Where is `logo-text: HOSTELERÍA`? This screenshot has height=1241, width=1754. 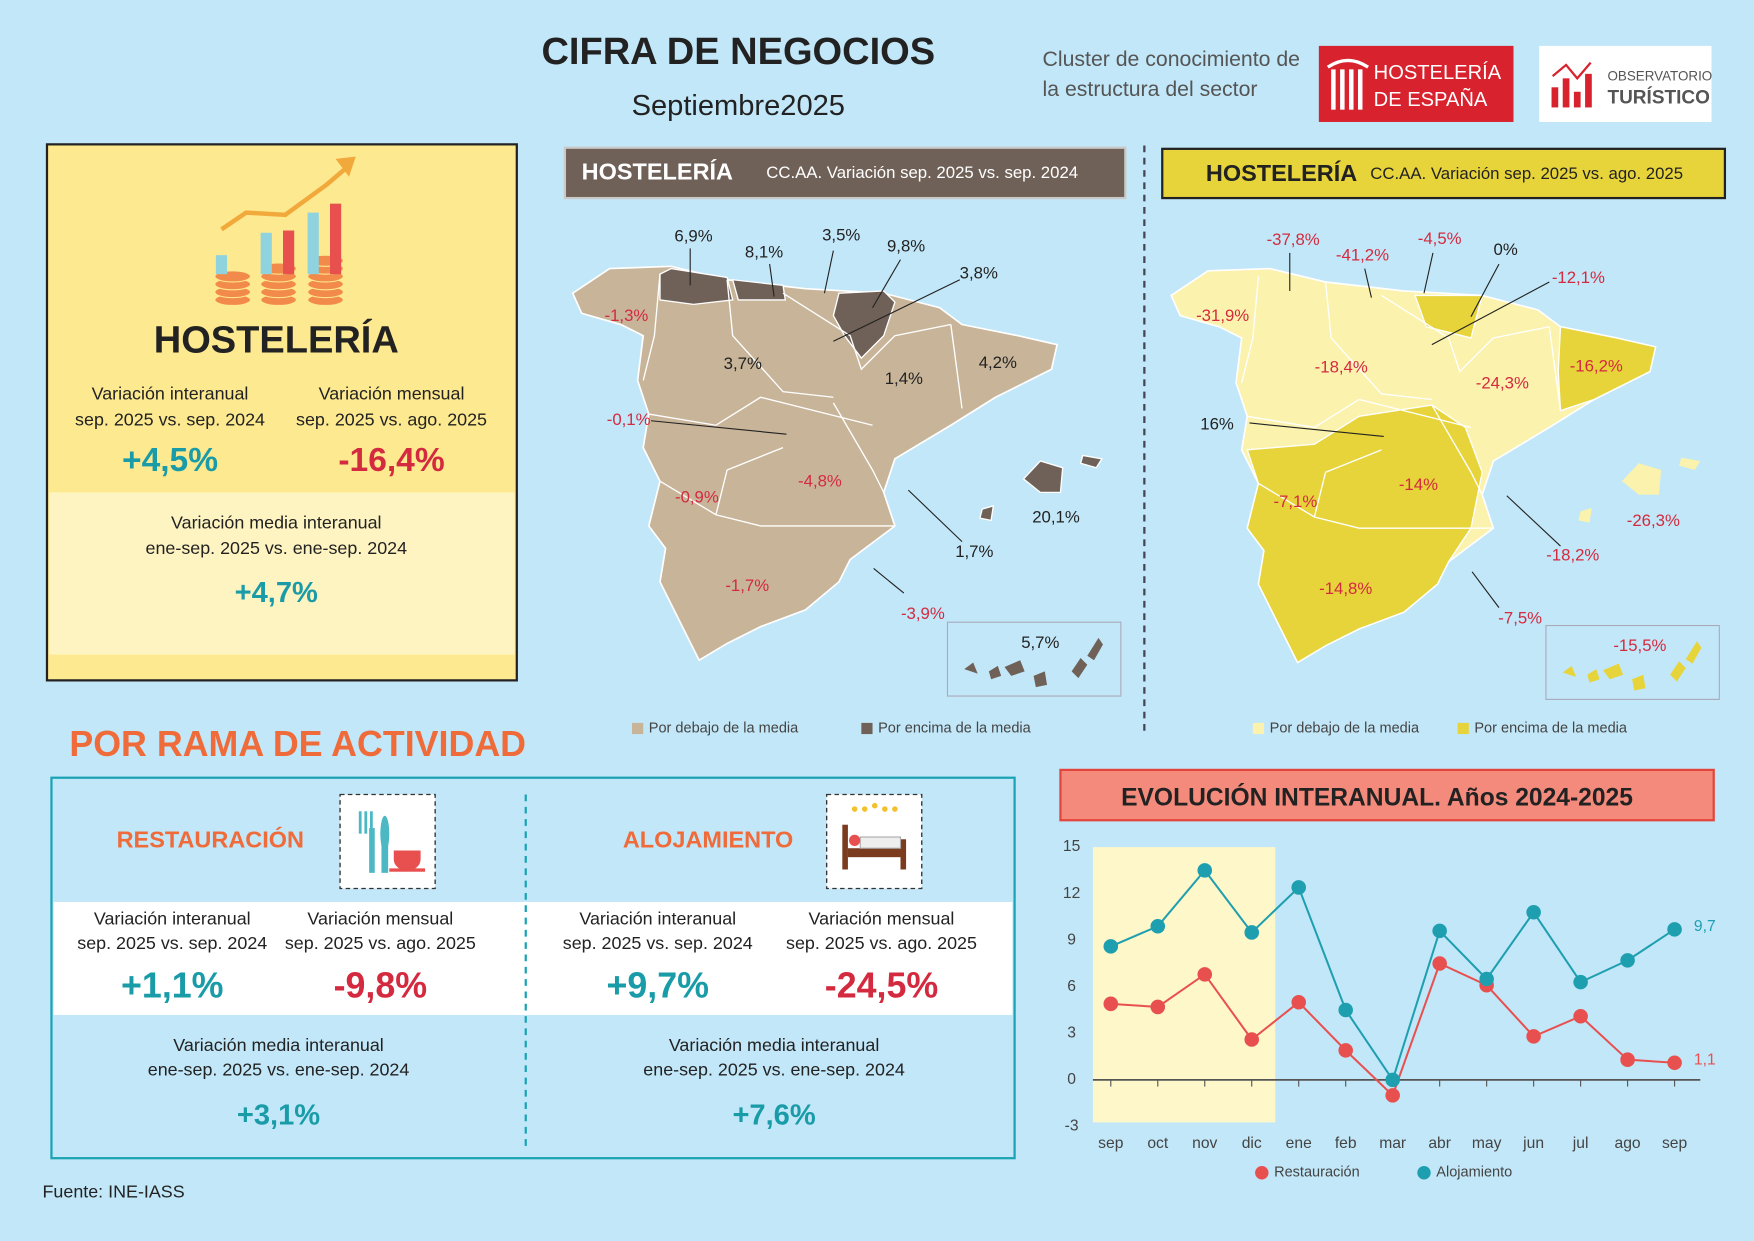 logo-text: HOSTELERÍA is located at coordinates (1438, 72).